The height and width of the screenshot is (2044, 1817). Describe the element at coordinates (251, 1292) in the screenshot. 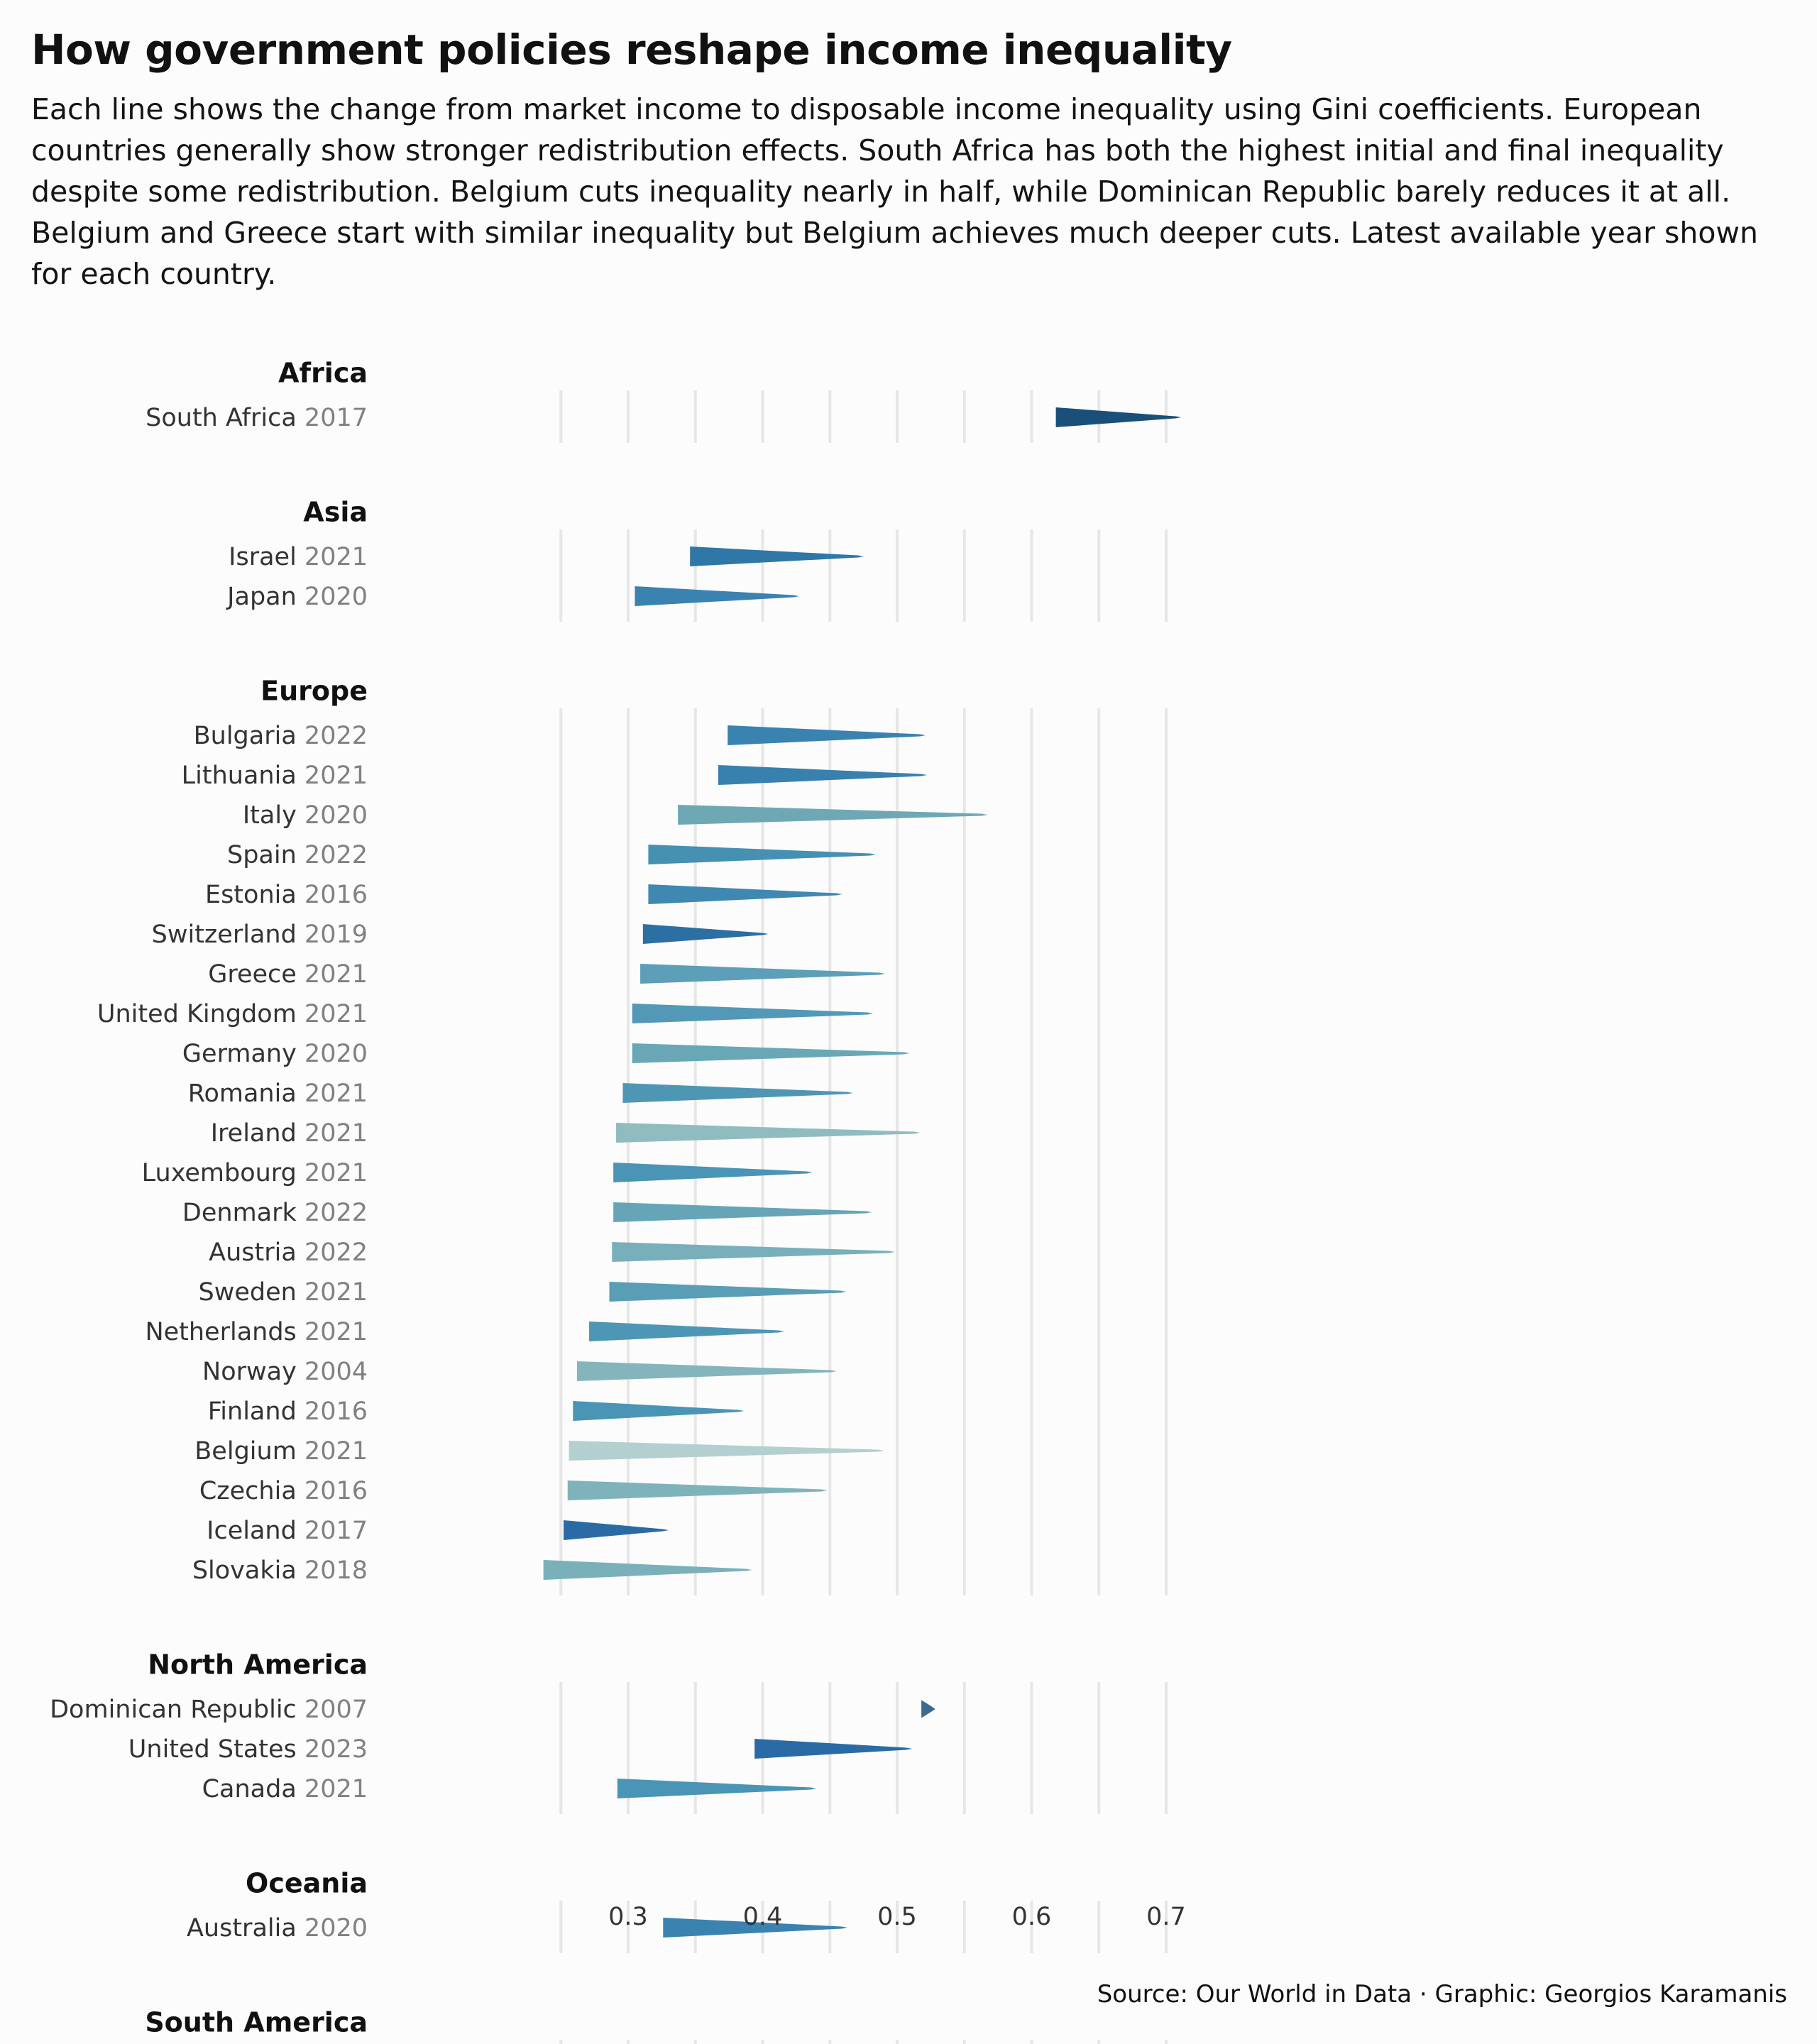

I see `country-name: Sweden` at that location.